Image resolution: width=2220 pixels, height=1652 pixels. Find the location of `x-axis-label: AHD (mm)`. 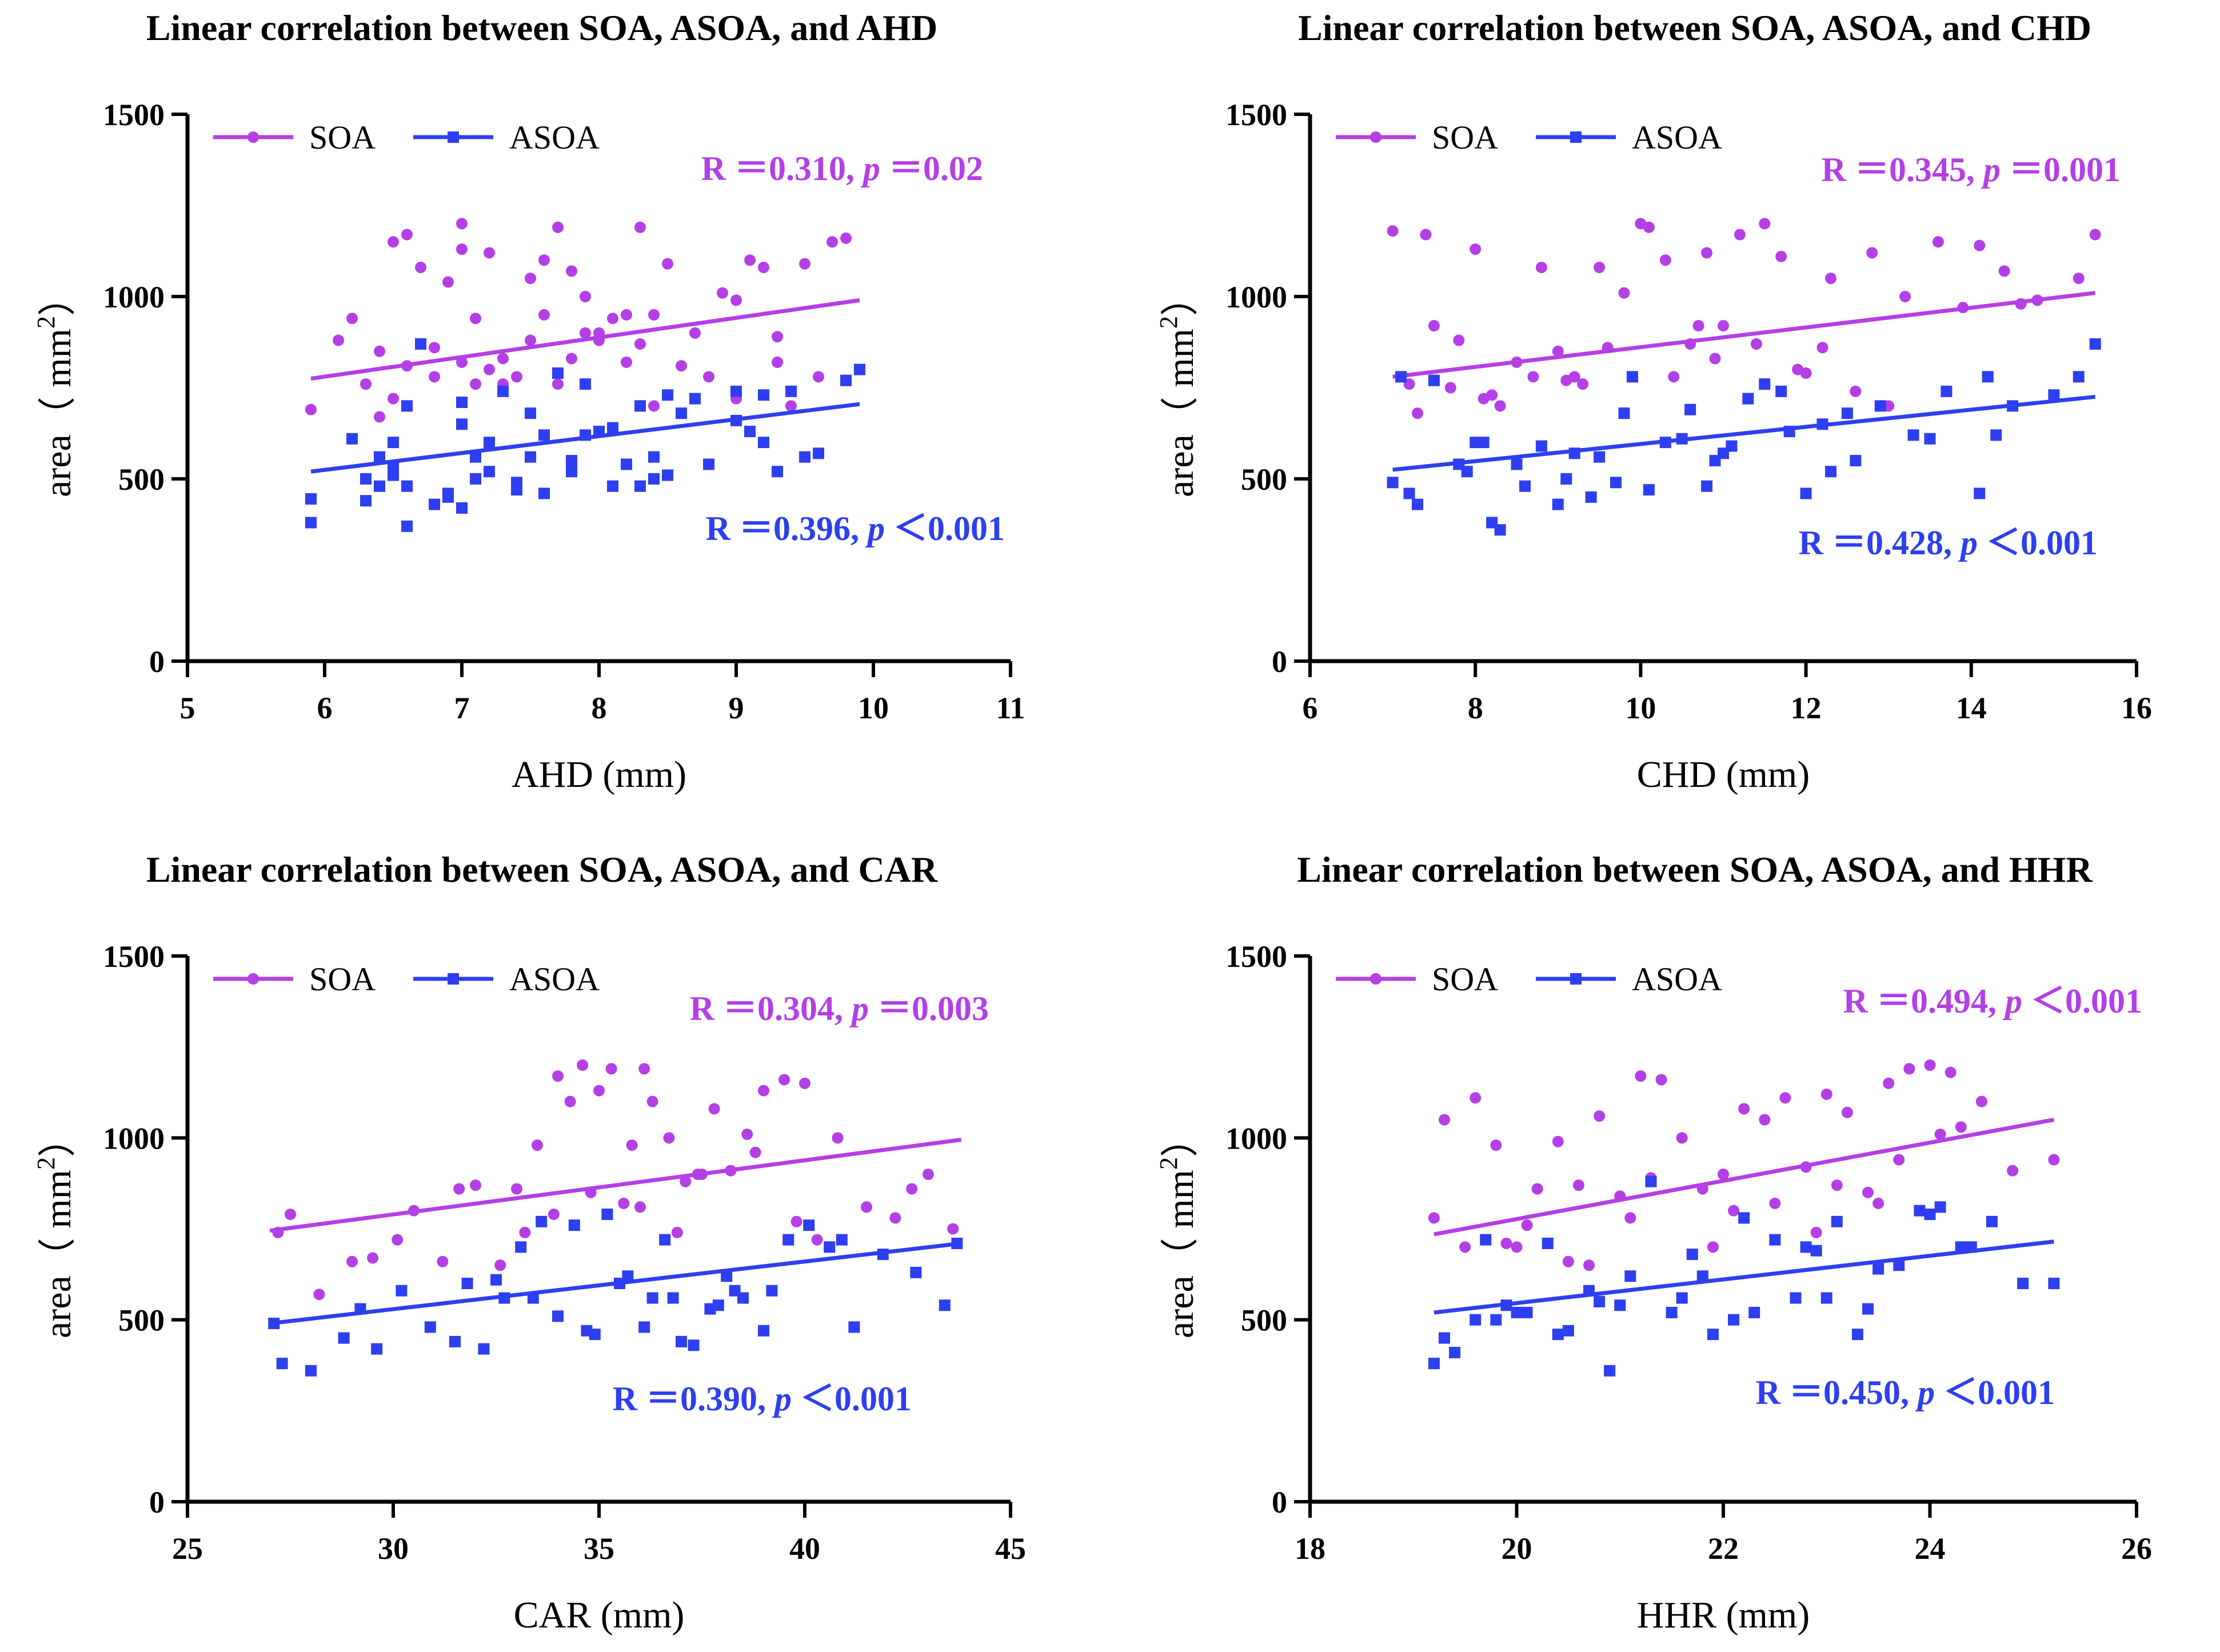

x-axis-label: AHD (mm) is located at coordinates (599, 774).